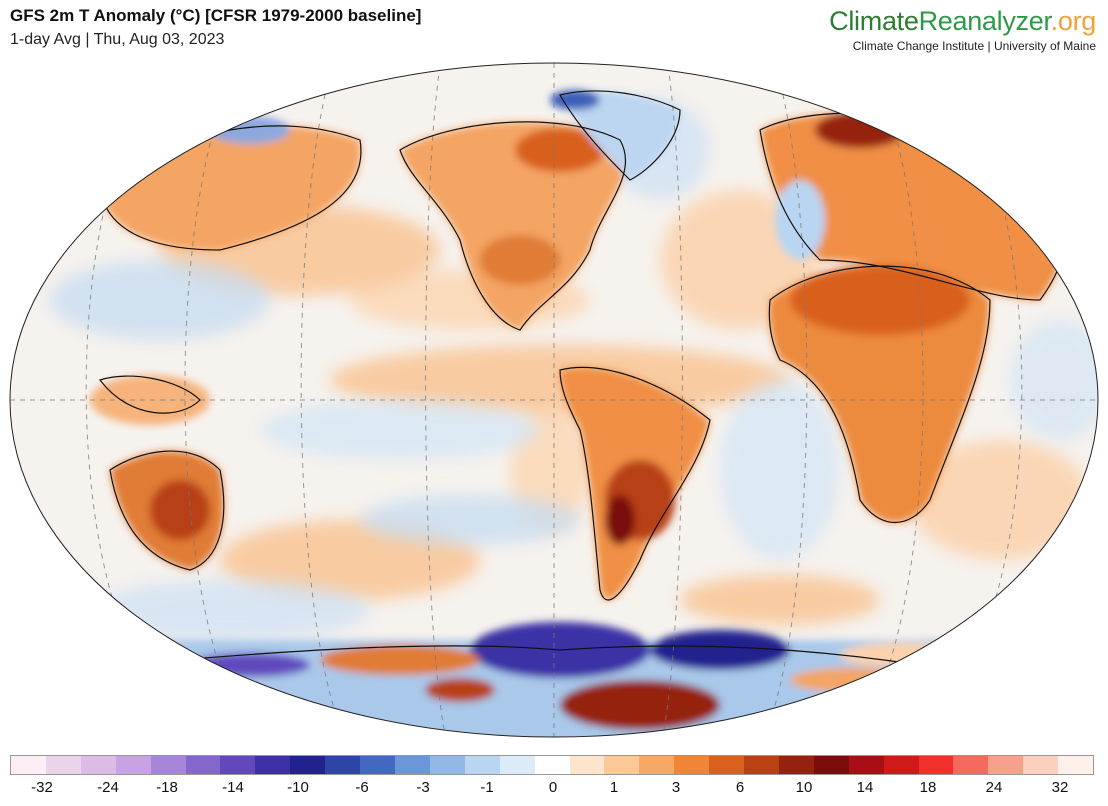  What do you see at coordinates (994, 787) in the screenshot?
I see `legend-tick-label: 24` at bounding box center [994, 787].